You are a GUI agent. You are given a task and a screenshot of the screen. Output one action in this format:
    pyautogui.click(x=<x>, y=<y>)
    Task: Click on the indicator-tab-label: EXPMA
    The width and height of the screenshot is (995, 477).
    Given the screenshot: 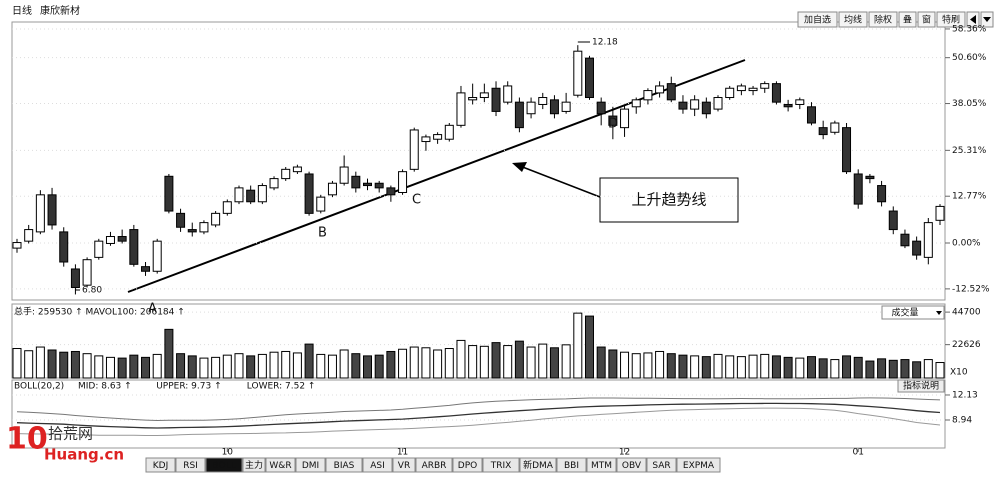 What is the action you would take?
    pyautogui.click(x=699, y=466)
    